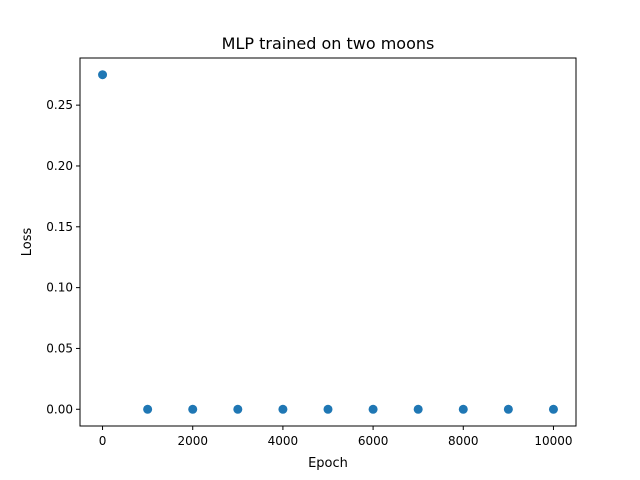 The height and width of the screenshot is (480, 640). Describe the element at coordinates (59, 409) in the screenshot. I see `y-tick-label: 0.00` at that location.